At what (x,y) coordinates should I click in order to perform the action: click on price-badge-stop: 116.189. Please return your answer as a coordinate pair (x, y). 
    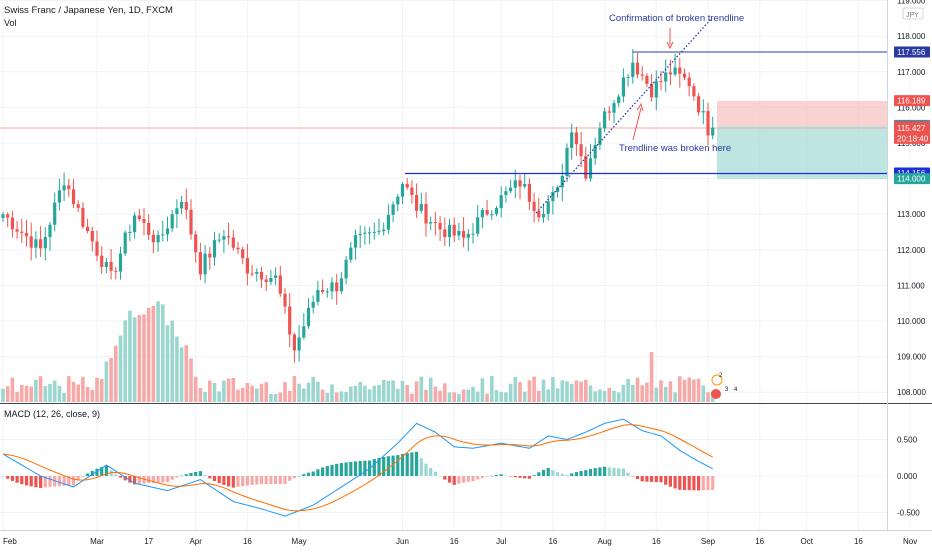
    Looking at the image, I should click on (912, 101).